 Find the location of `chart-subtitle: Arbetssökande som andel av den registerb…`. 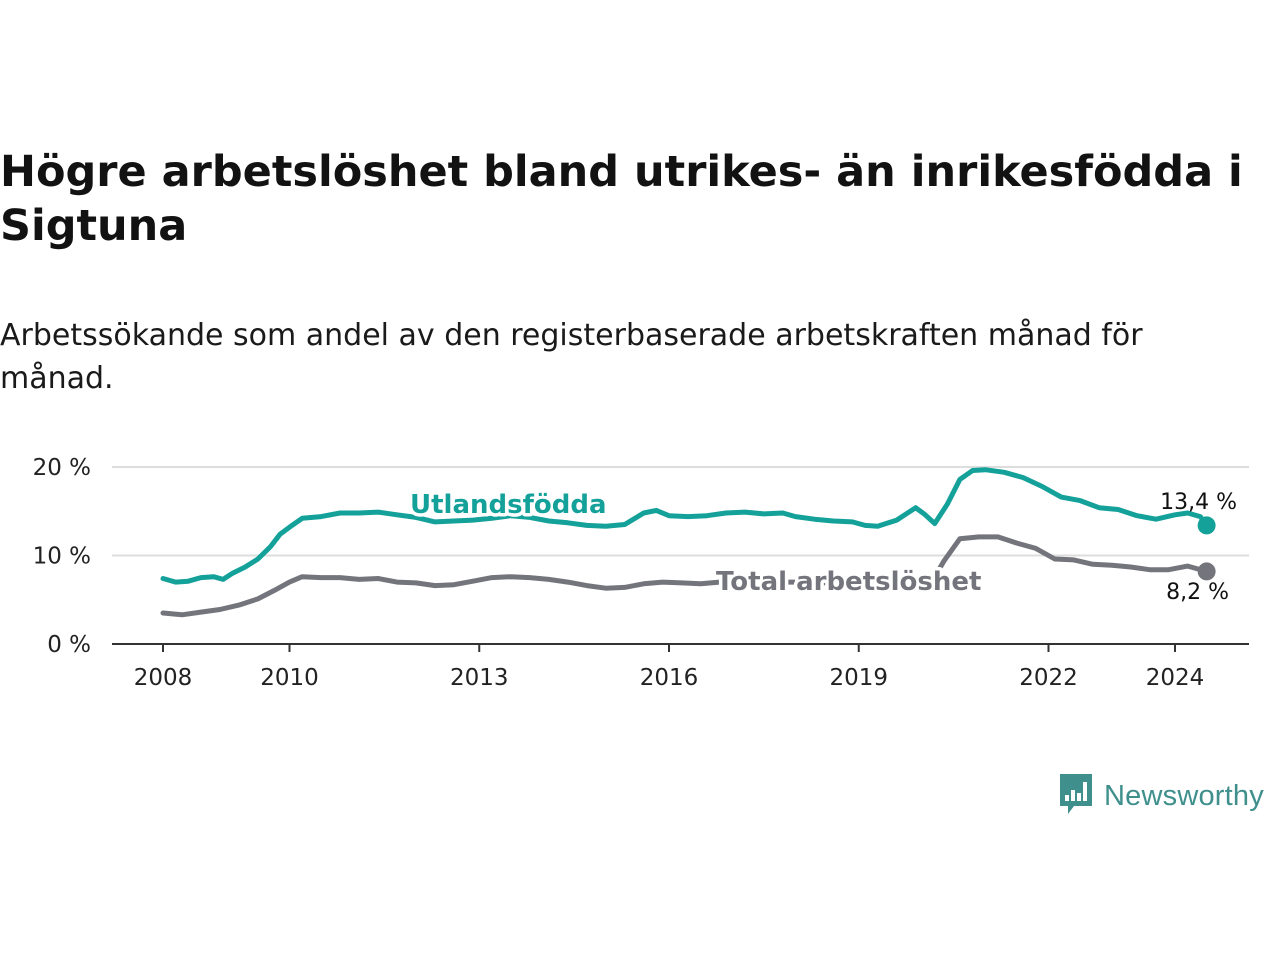

chart-subtitle: Arbetssökande som andel av den registerb… is located at coordinates (571, 357).